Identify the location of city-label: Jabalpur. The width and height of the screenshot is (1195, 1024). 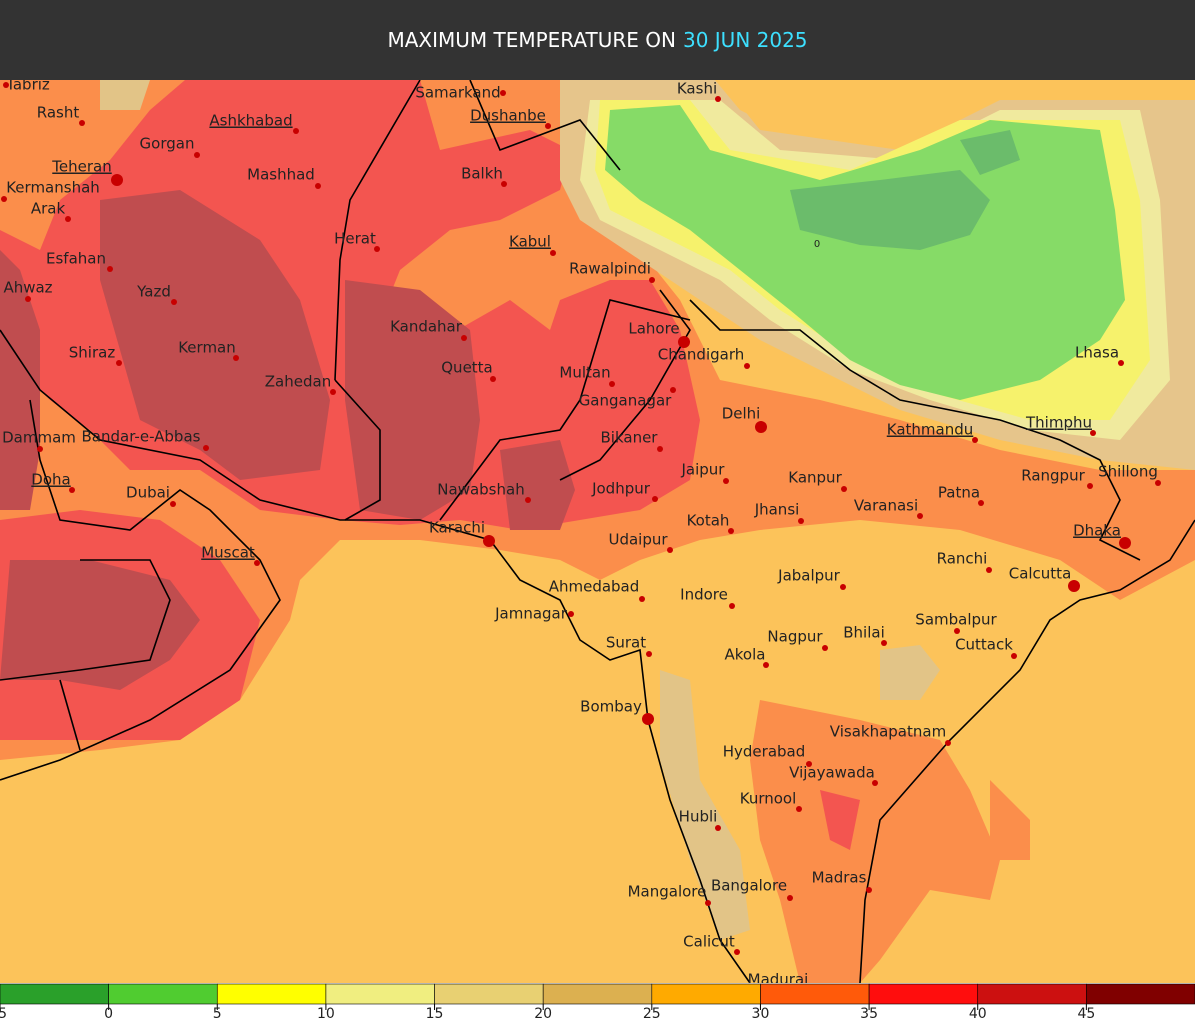
(809, 576).